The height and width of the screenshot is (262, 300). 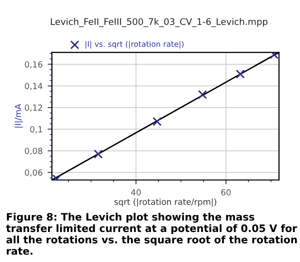 What do you see at coordinates (165, 202) in the screenshot?
I see `x-axis-title: sqrt (|rotation rate/rpm|)` at bounding box center [165, 202].